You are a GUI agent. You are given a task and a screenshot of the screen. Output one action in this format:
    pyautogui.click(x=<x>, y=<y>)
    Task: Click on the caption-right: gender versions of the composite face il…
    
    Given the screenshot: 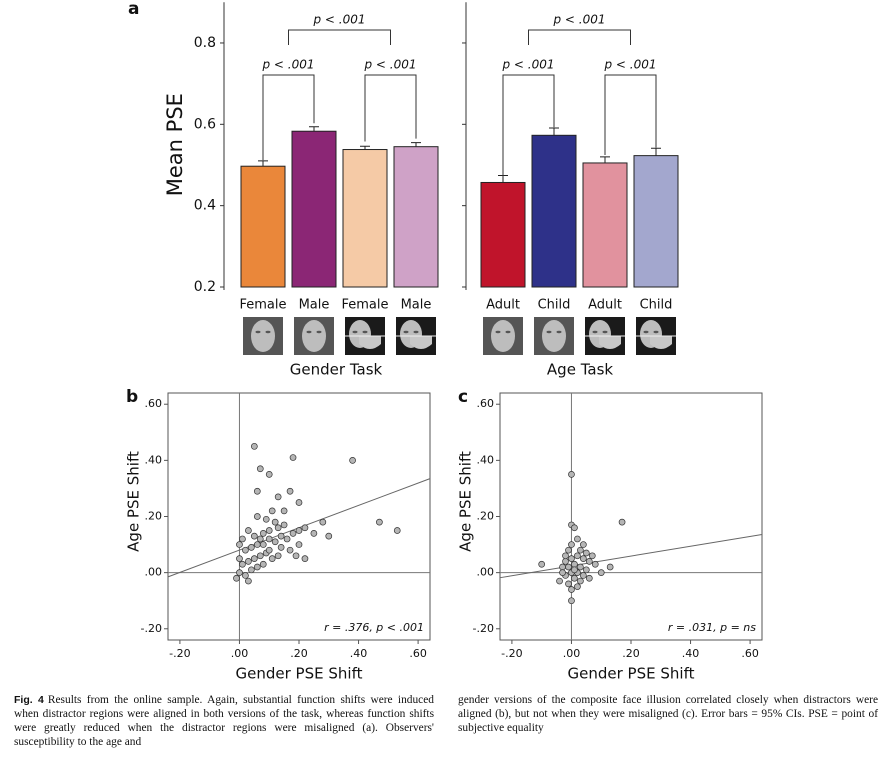 What is the action you would take?
    pyautogui.click(x=668, y=714)
    